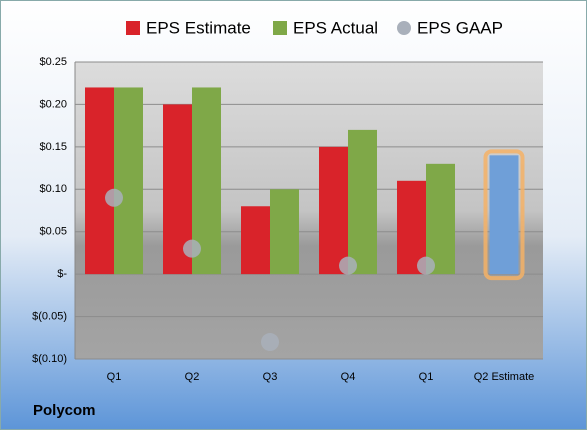  I want to click on y-tick-label: $0.20, so click(53, 104).